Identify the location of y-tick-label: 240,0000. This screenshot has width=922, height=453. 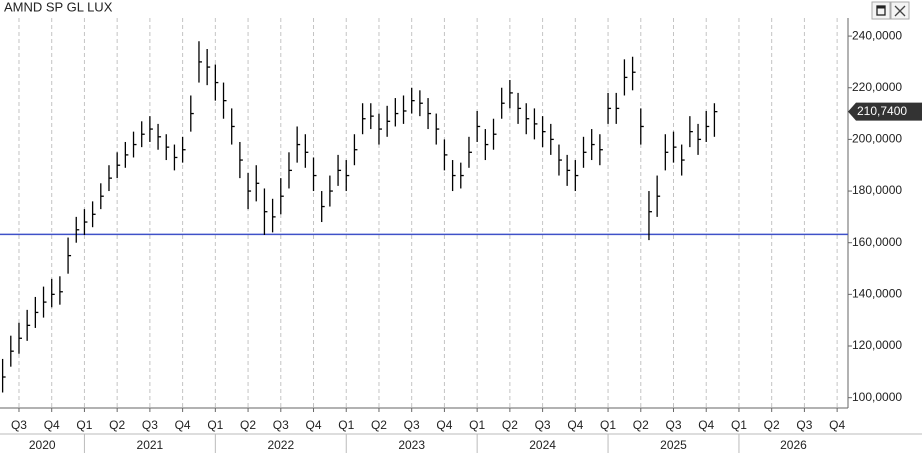
(877, 35).